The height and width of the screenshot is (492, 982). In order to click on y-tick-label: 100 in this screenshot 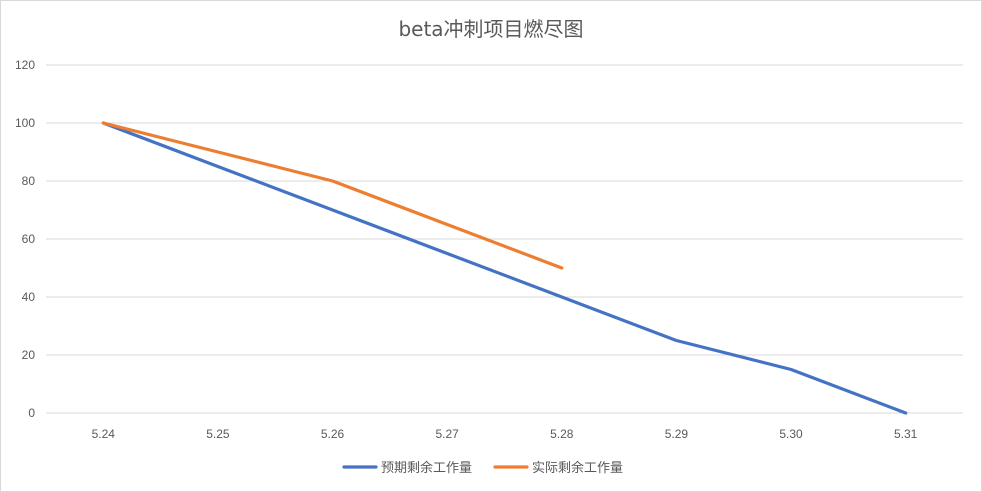, I will do `click(25, 123)`.